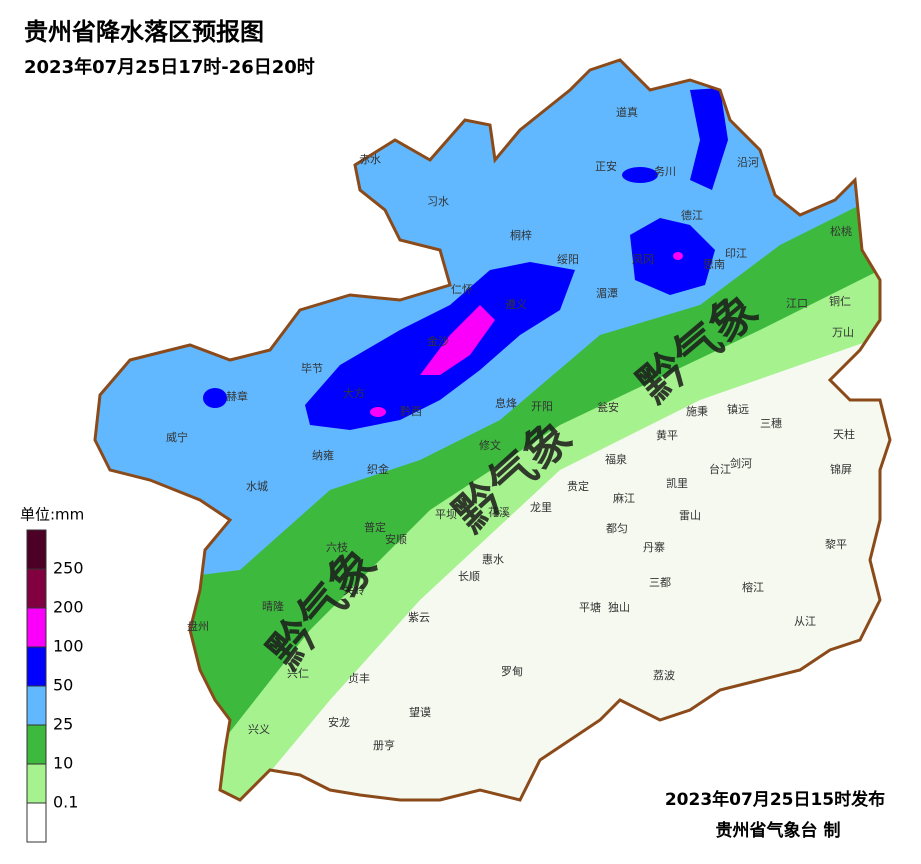 This screenshot has width=921, height=864. Describe the element at coordinates (660, 582) in the screenshot. I see `county-label: 三都` at that location.